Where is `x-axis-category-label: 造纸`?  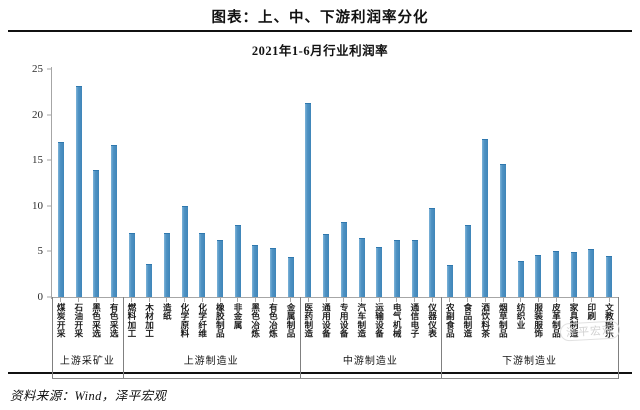
x-axis-category-label: 造纸 is located at coordinates (167, 312).